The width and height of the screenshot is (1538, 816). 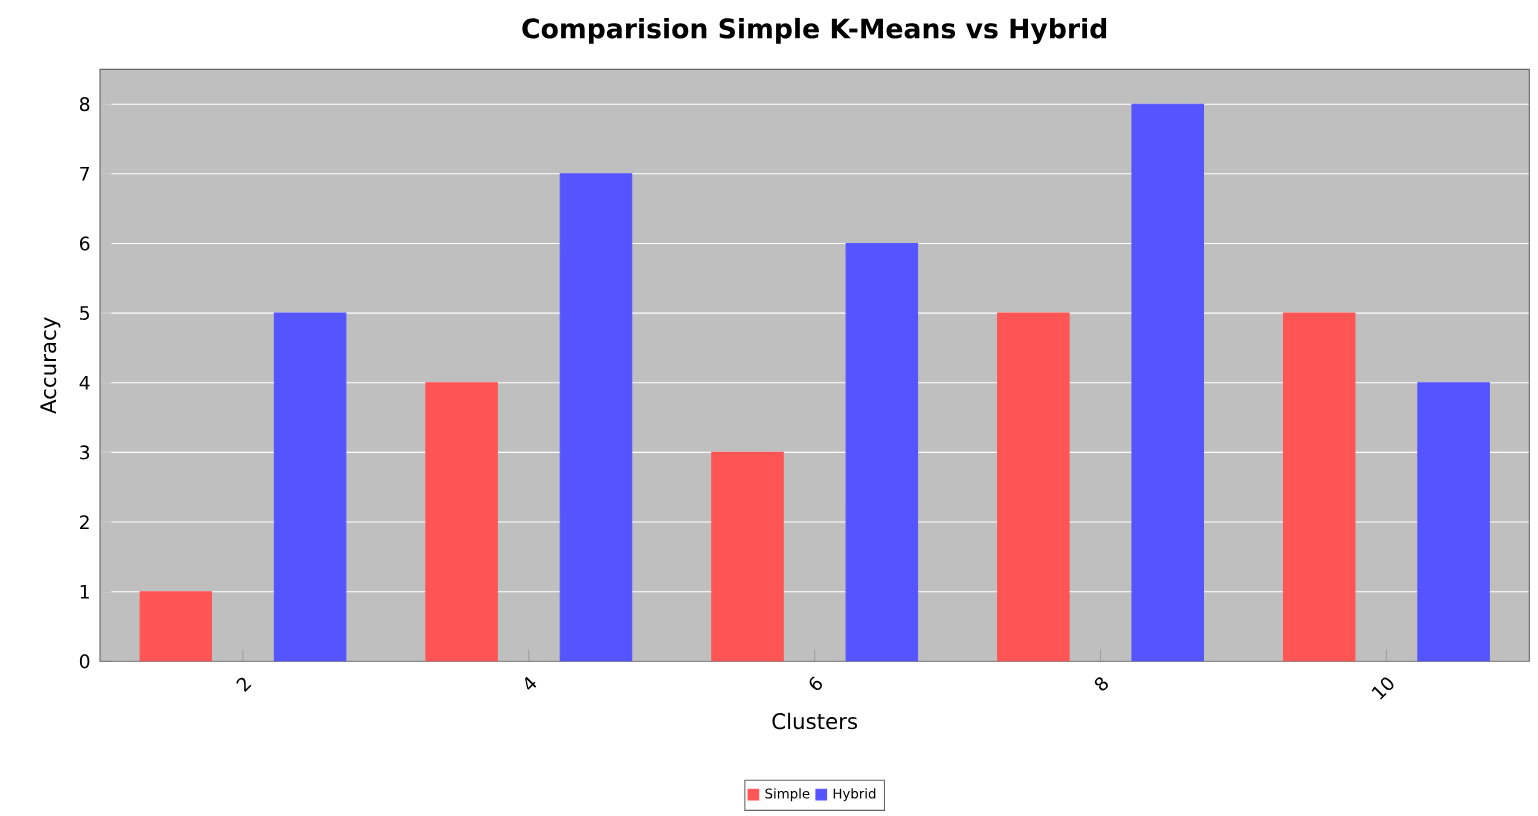 I want to click on y-tick-label: 5, so click(x=84, y=313).